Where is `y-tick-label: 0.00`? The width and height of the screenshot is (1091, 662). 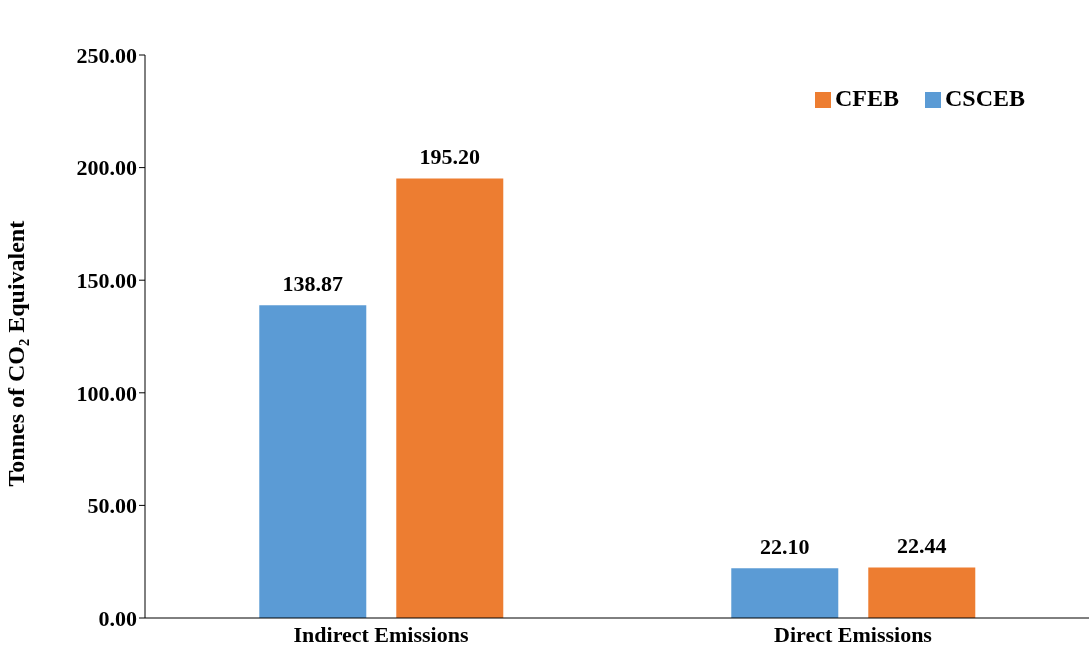 y-tick-label: 0.00 is located at coordinates (117, 618).